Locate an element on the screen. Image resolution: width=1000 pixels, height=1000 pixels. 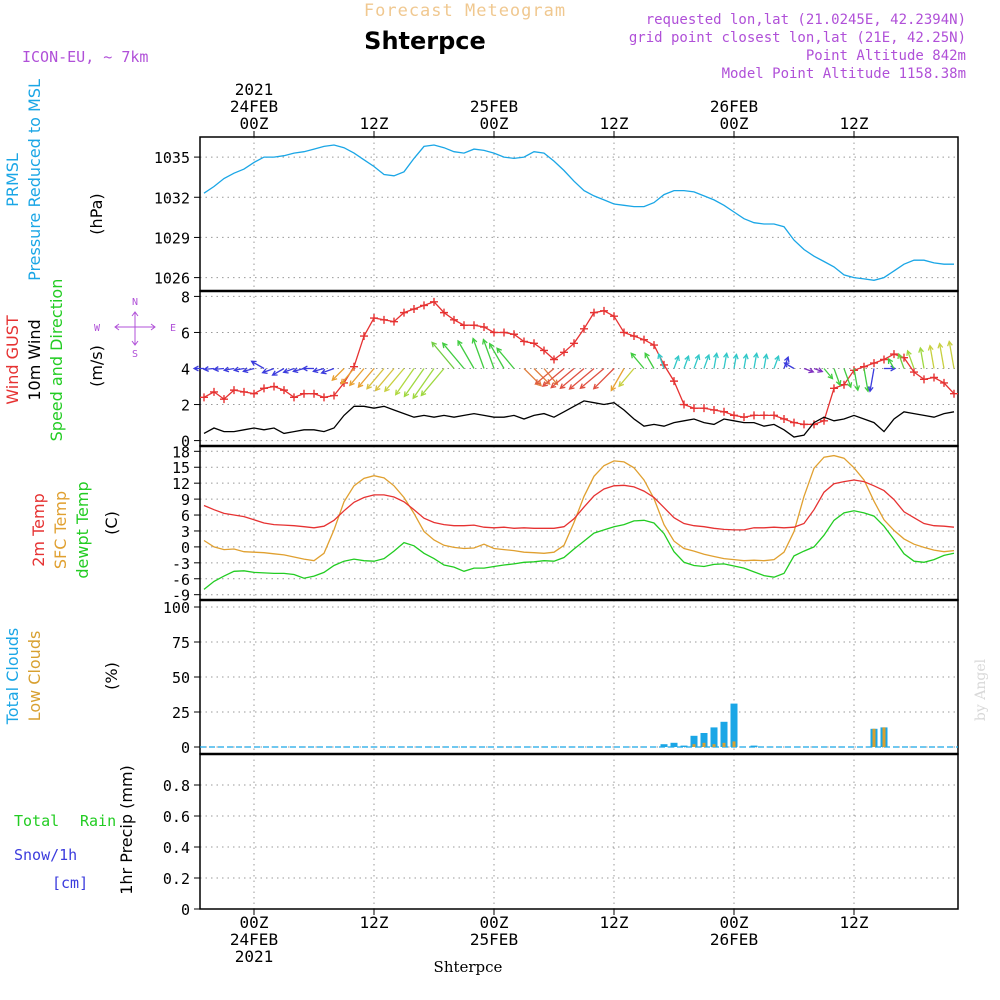
y-tick-label: 0 is located at coordinates (185, 910).